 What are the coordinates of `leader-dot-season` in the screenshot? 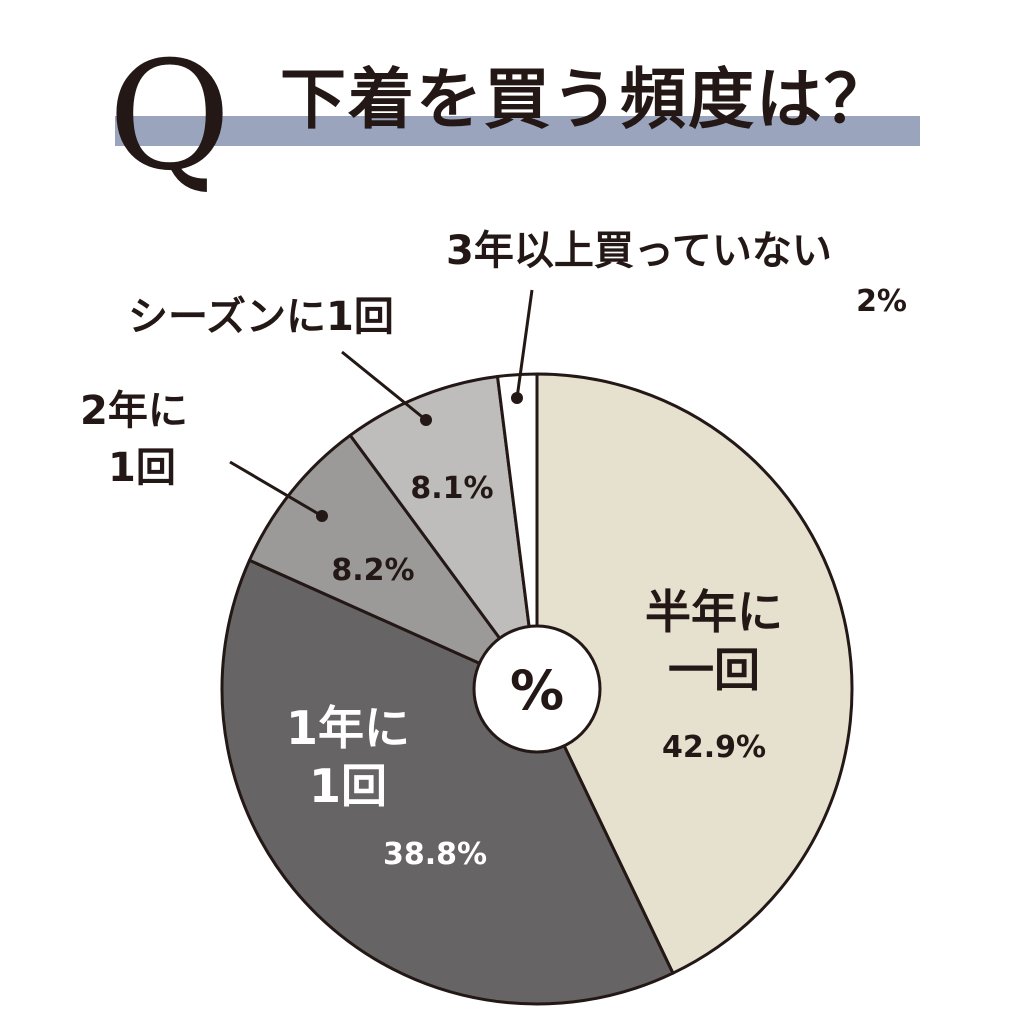 It's located at (426, 420).